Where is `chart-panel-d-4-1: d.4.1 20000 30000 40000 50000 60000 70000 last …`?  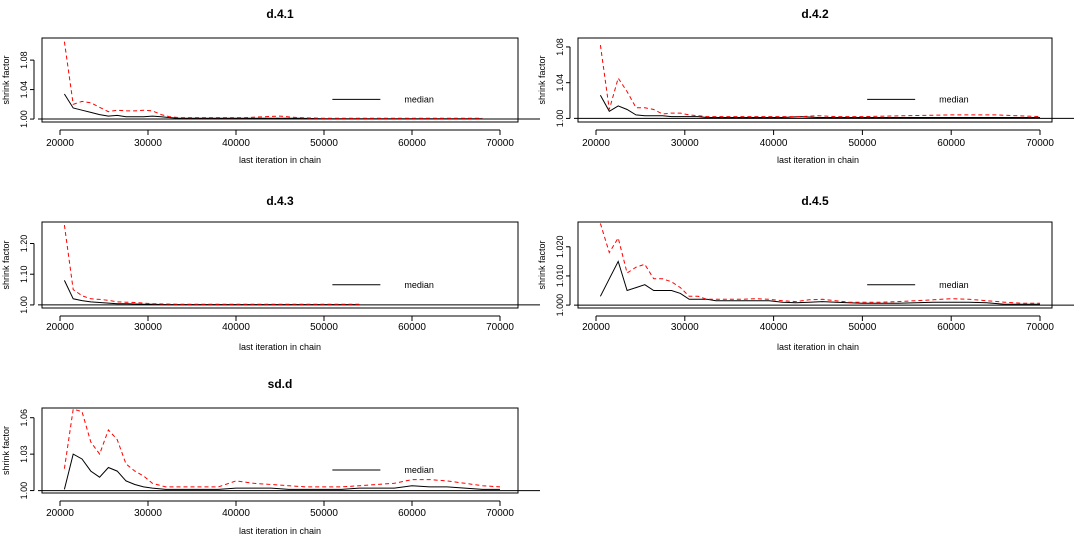 chart-panel-d-4-1: d.4.1 20000 30000 40000 50000 60000 70000 last … is located at coordinates (270, 86).